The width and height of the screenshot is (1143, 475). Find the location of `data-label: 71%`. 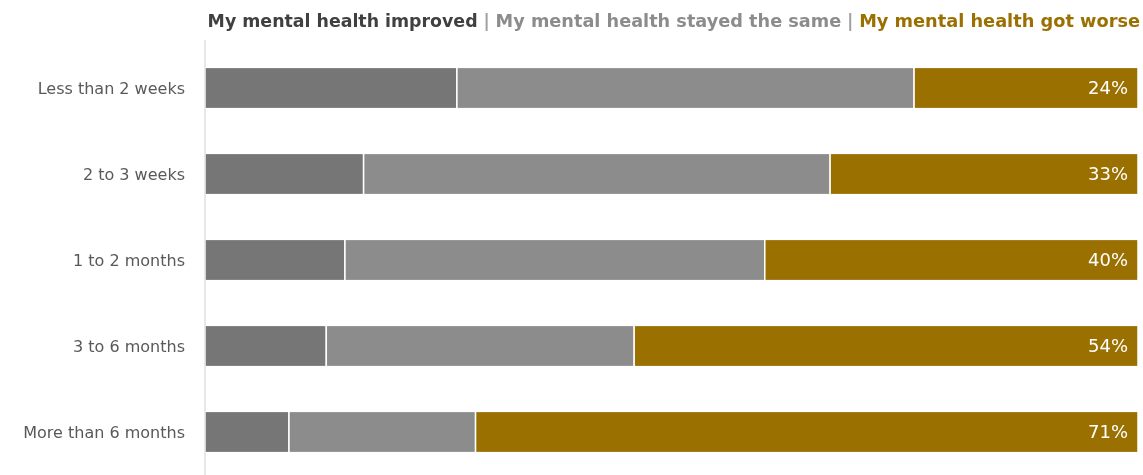

data-label: 71% is located at coordinates (1107, 432).